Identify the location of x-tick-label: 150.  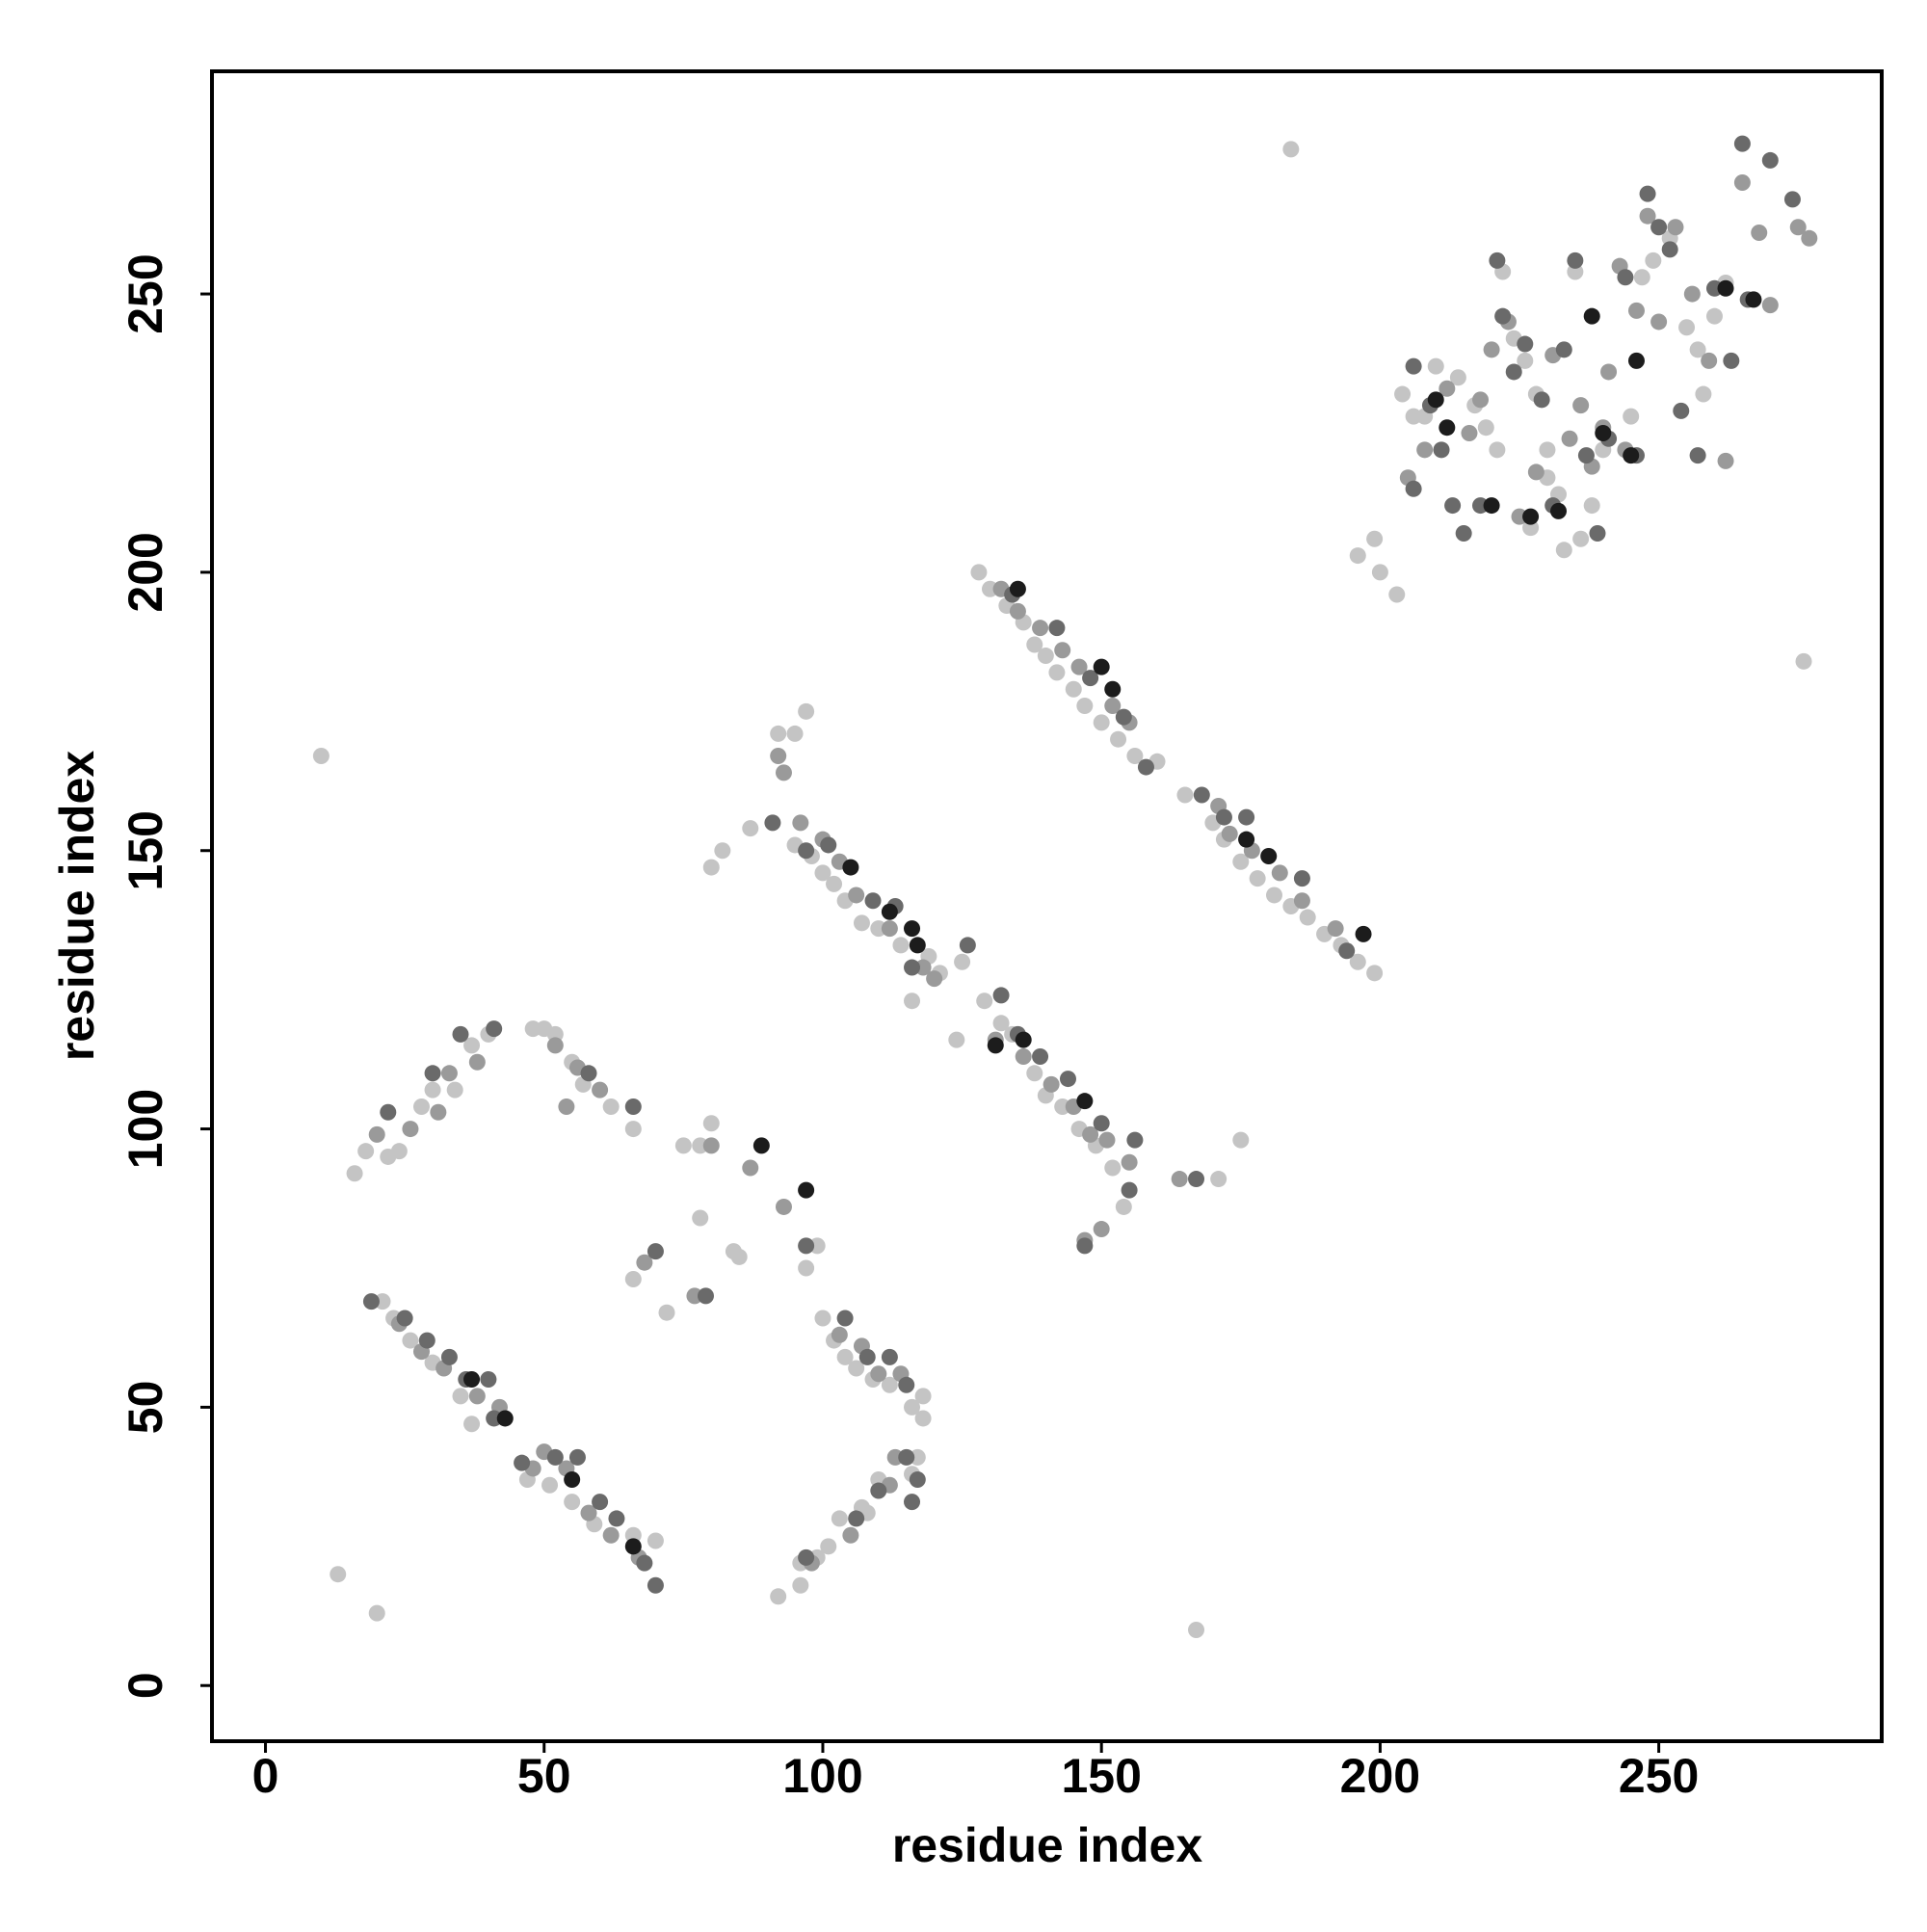
(1101, 1776).